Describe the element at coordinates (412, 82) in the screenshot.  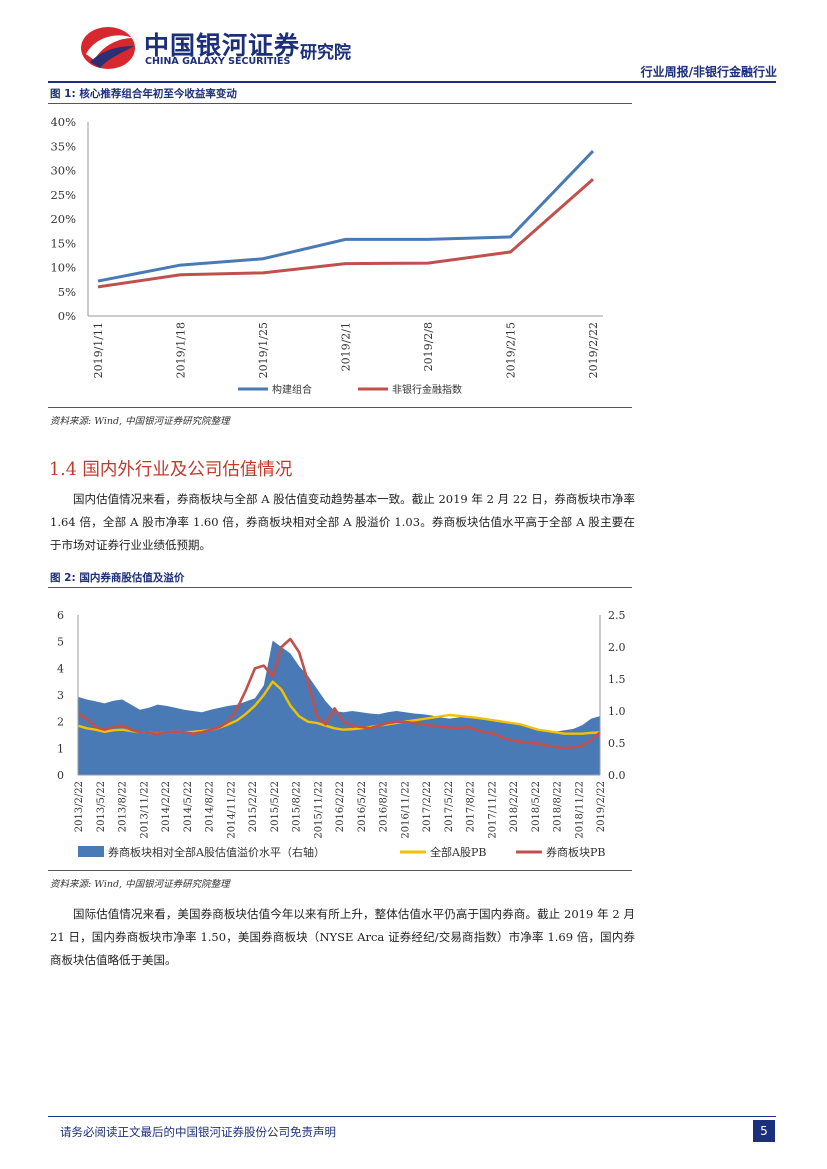
I see `header-divider` at that location.